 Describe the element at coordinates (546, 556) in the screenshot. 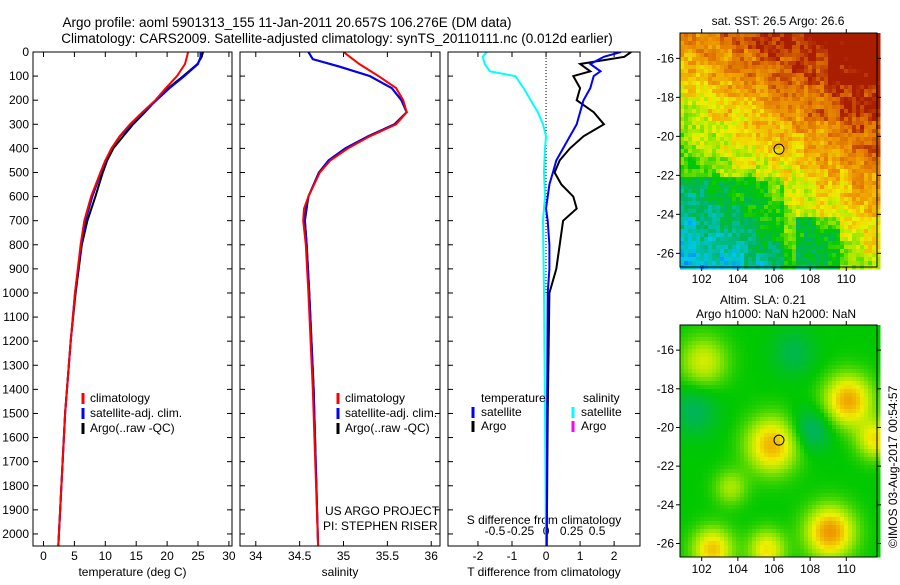

I see `x-tick-label: 0` at that location.